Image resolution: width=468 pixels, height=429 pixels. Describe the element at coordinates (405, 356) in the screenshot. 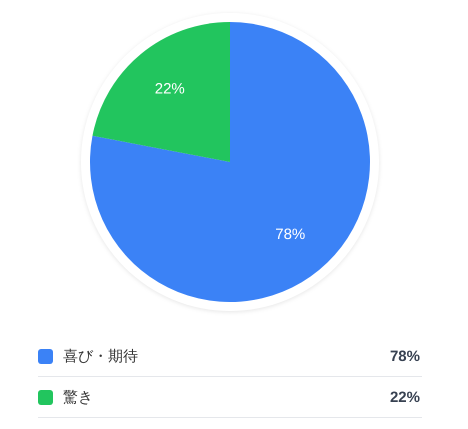

I see `text: 78%` at that location.